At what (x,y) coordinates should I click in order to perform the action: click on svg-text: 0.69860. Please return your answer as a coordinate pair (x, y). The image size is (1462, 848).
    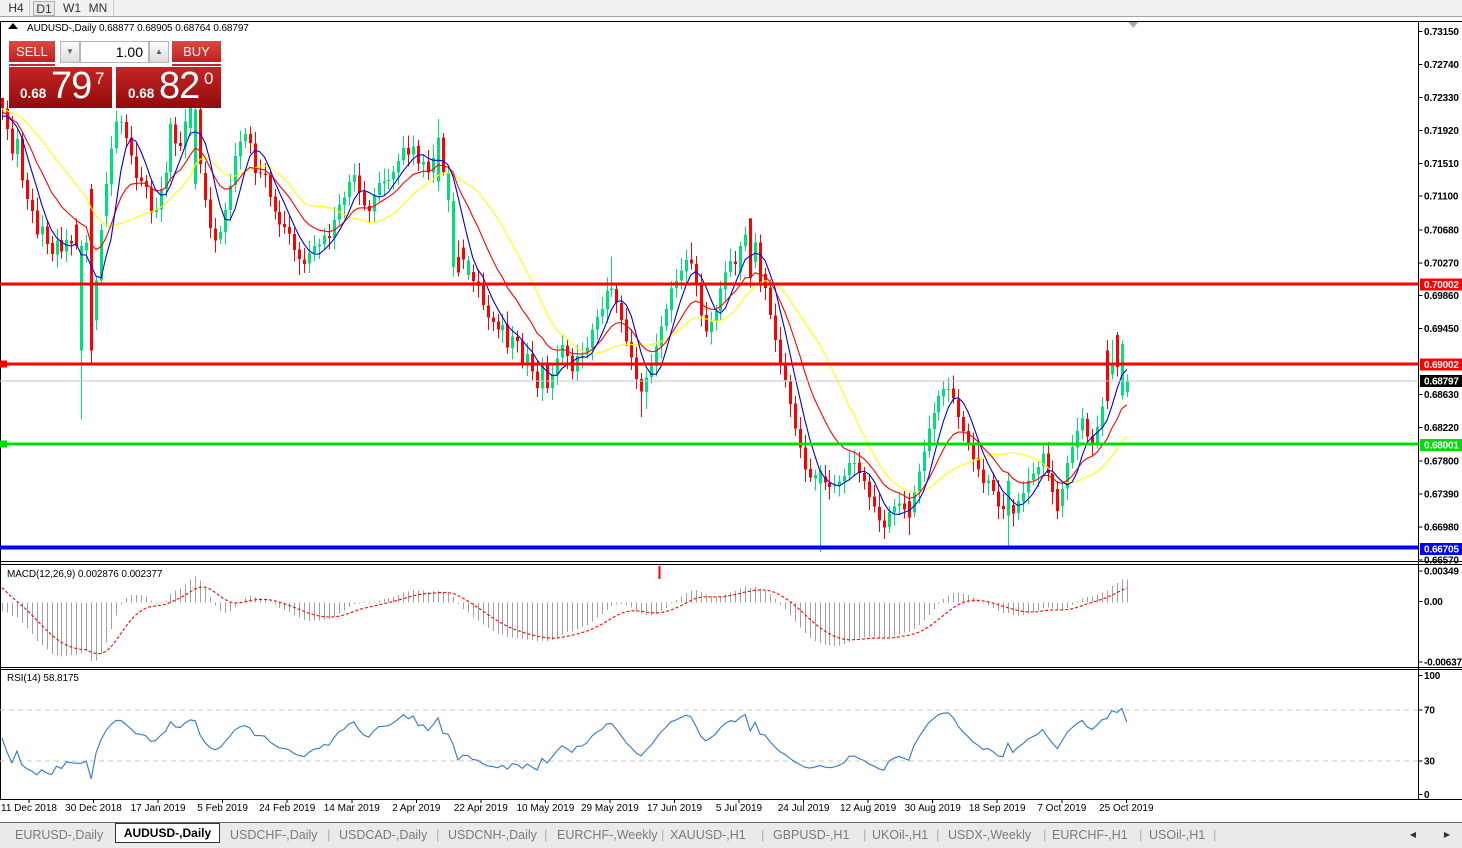
    Looking at the image, I should click on (1441, 296).